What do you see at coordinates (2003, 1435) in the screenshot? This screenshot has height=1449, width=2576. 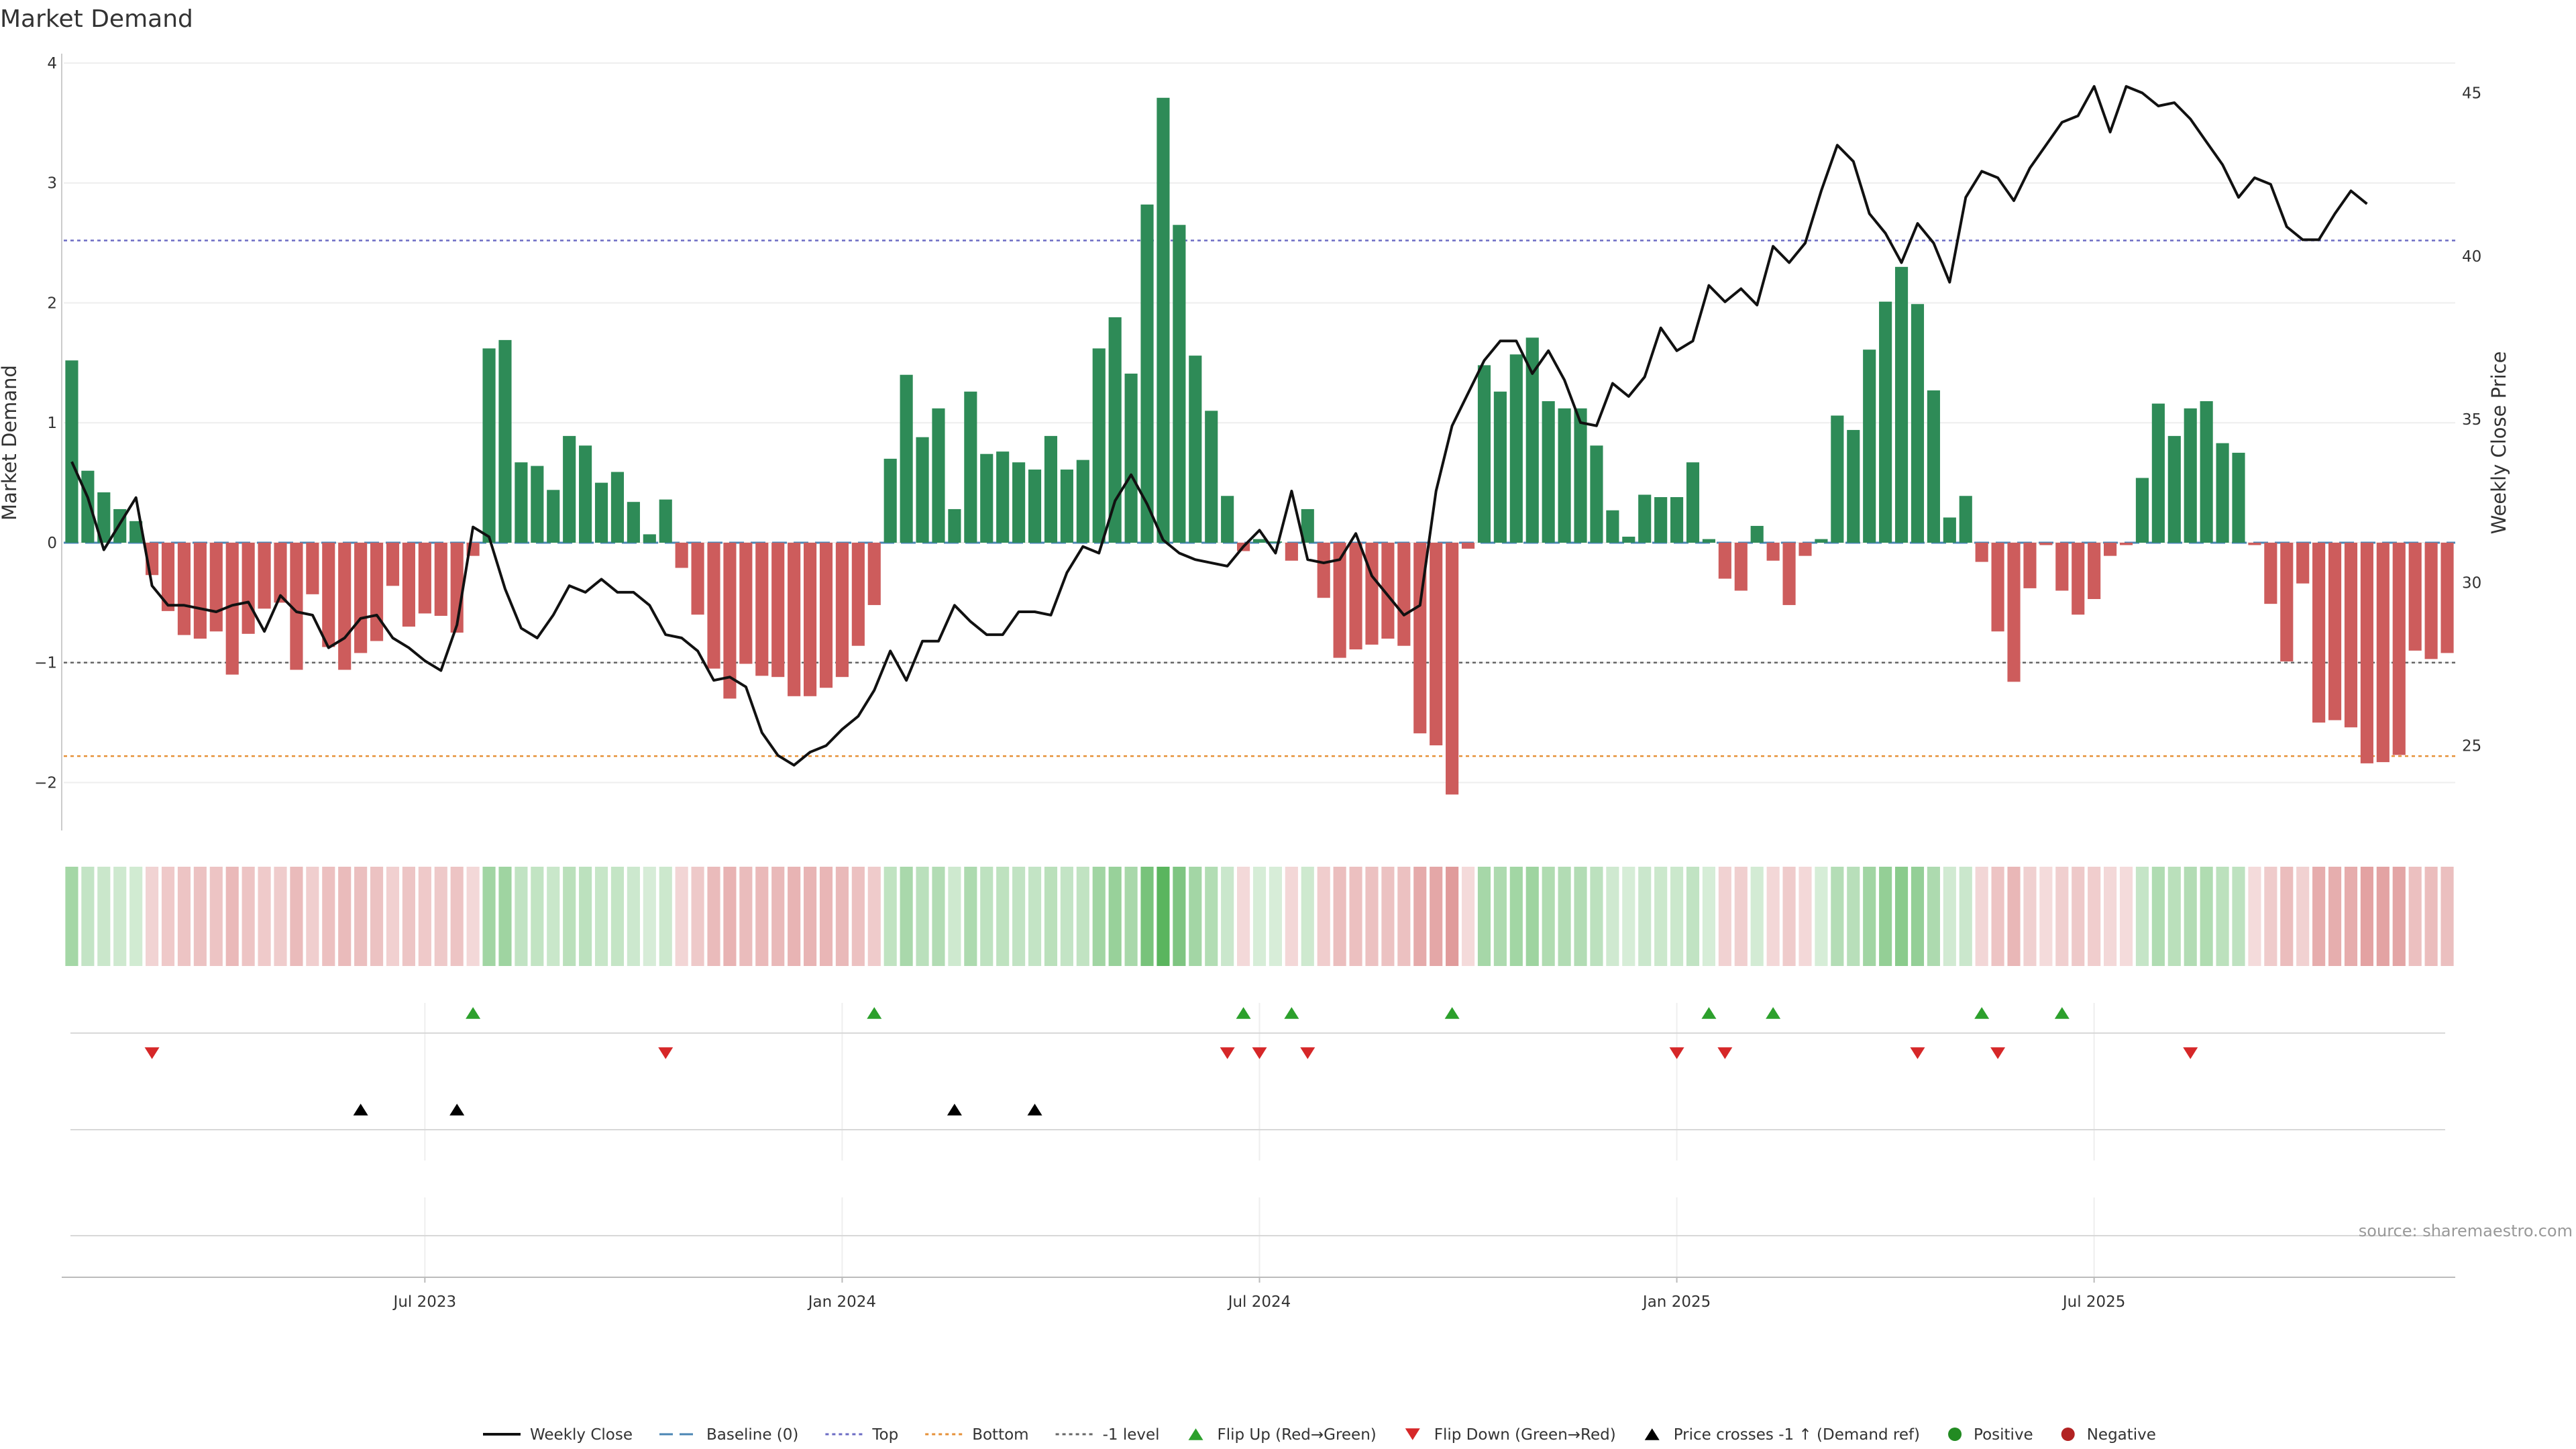 I see `legend-label: Positive` at bounding box center [2003, 1435].